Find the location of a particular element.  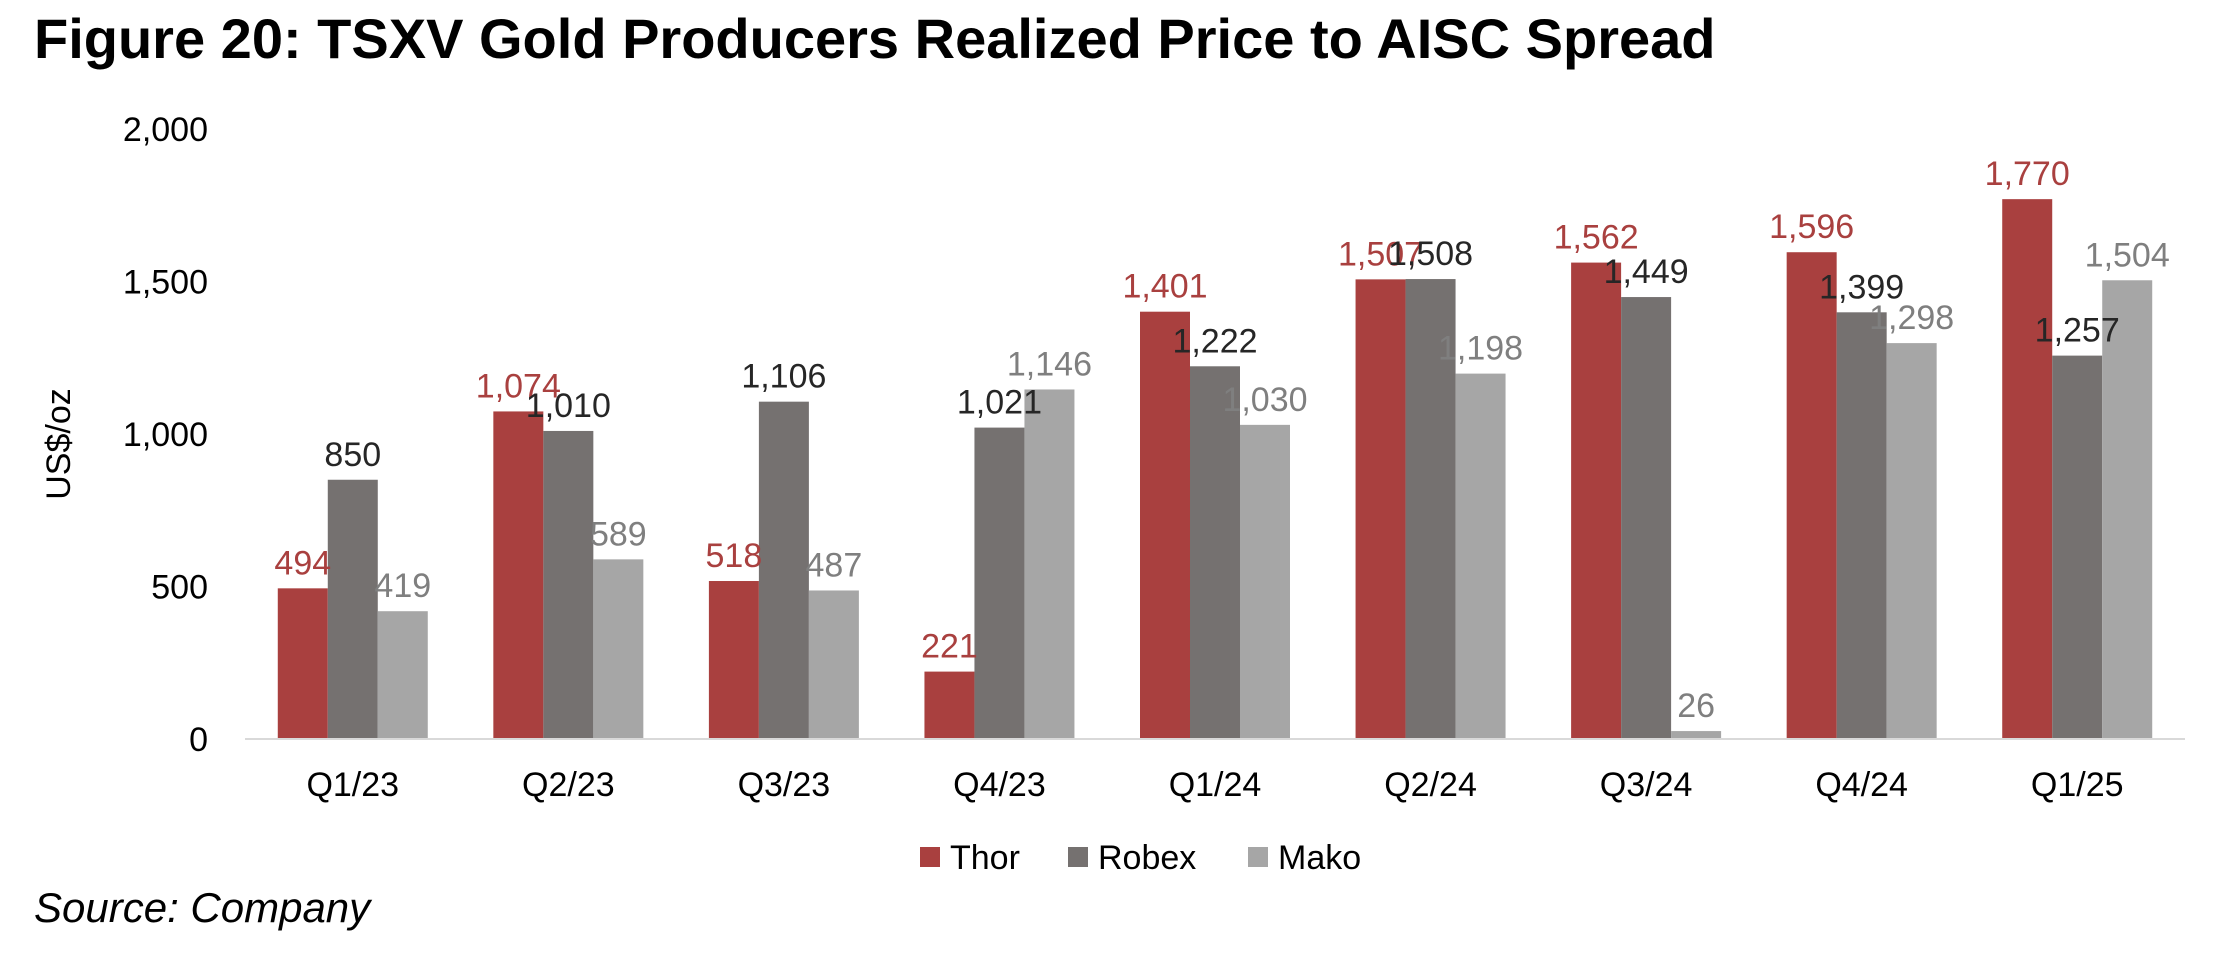

x-tick-label: Q2/24 is located at coordinates (1430, 785).